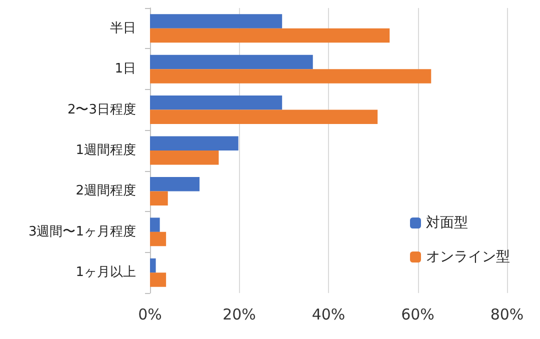  I want to click on x-tick-label: 0%, so click(150, 315).